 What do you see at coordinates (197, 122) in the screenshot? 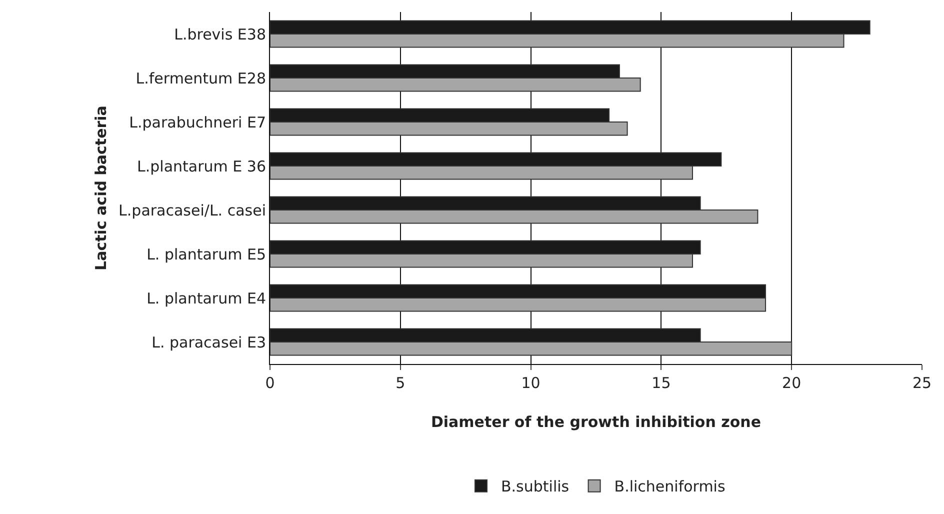
I see `y-tick-label: L.parabuchneri E7` at bounding box center [197, 122].